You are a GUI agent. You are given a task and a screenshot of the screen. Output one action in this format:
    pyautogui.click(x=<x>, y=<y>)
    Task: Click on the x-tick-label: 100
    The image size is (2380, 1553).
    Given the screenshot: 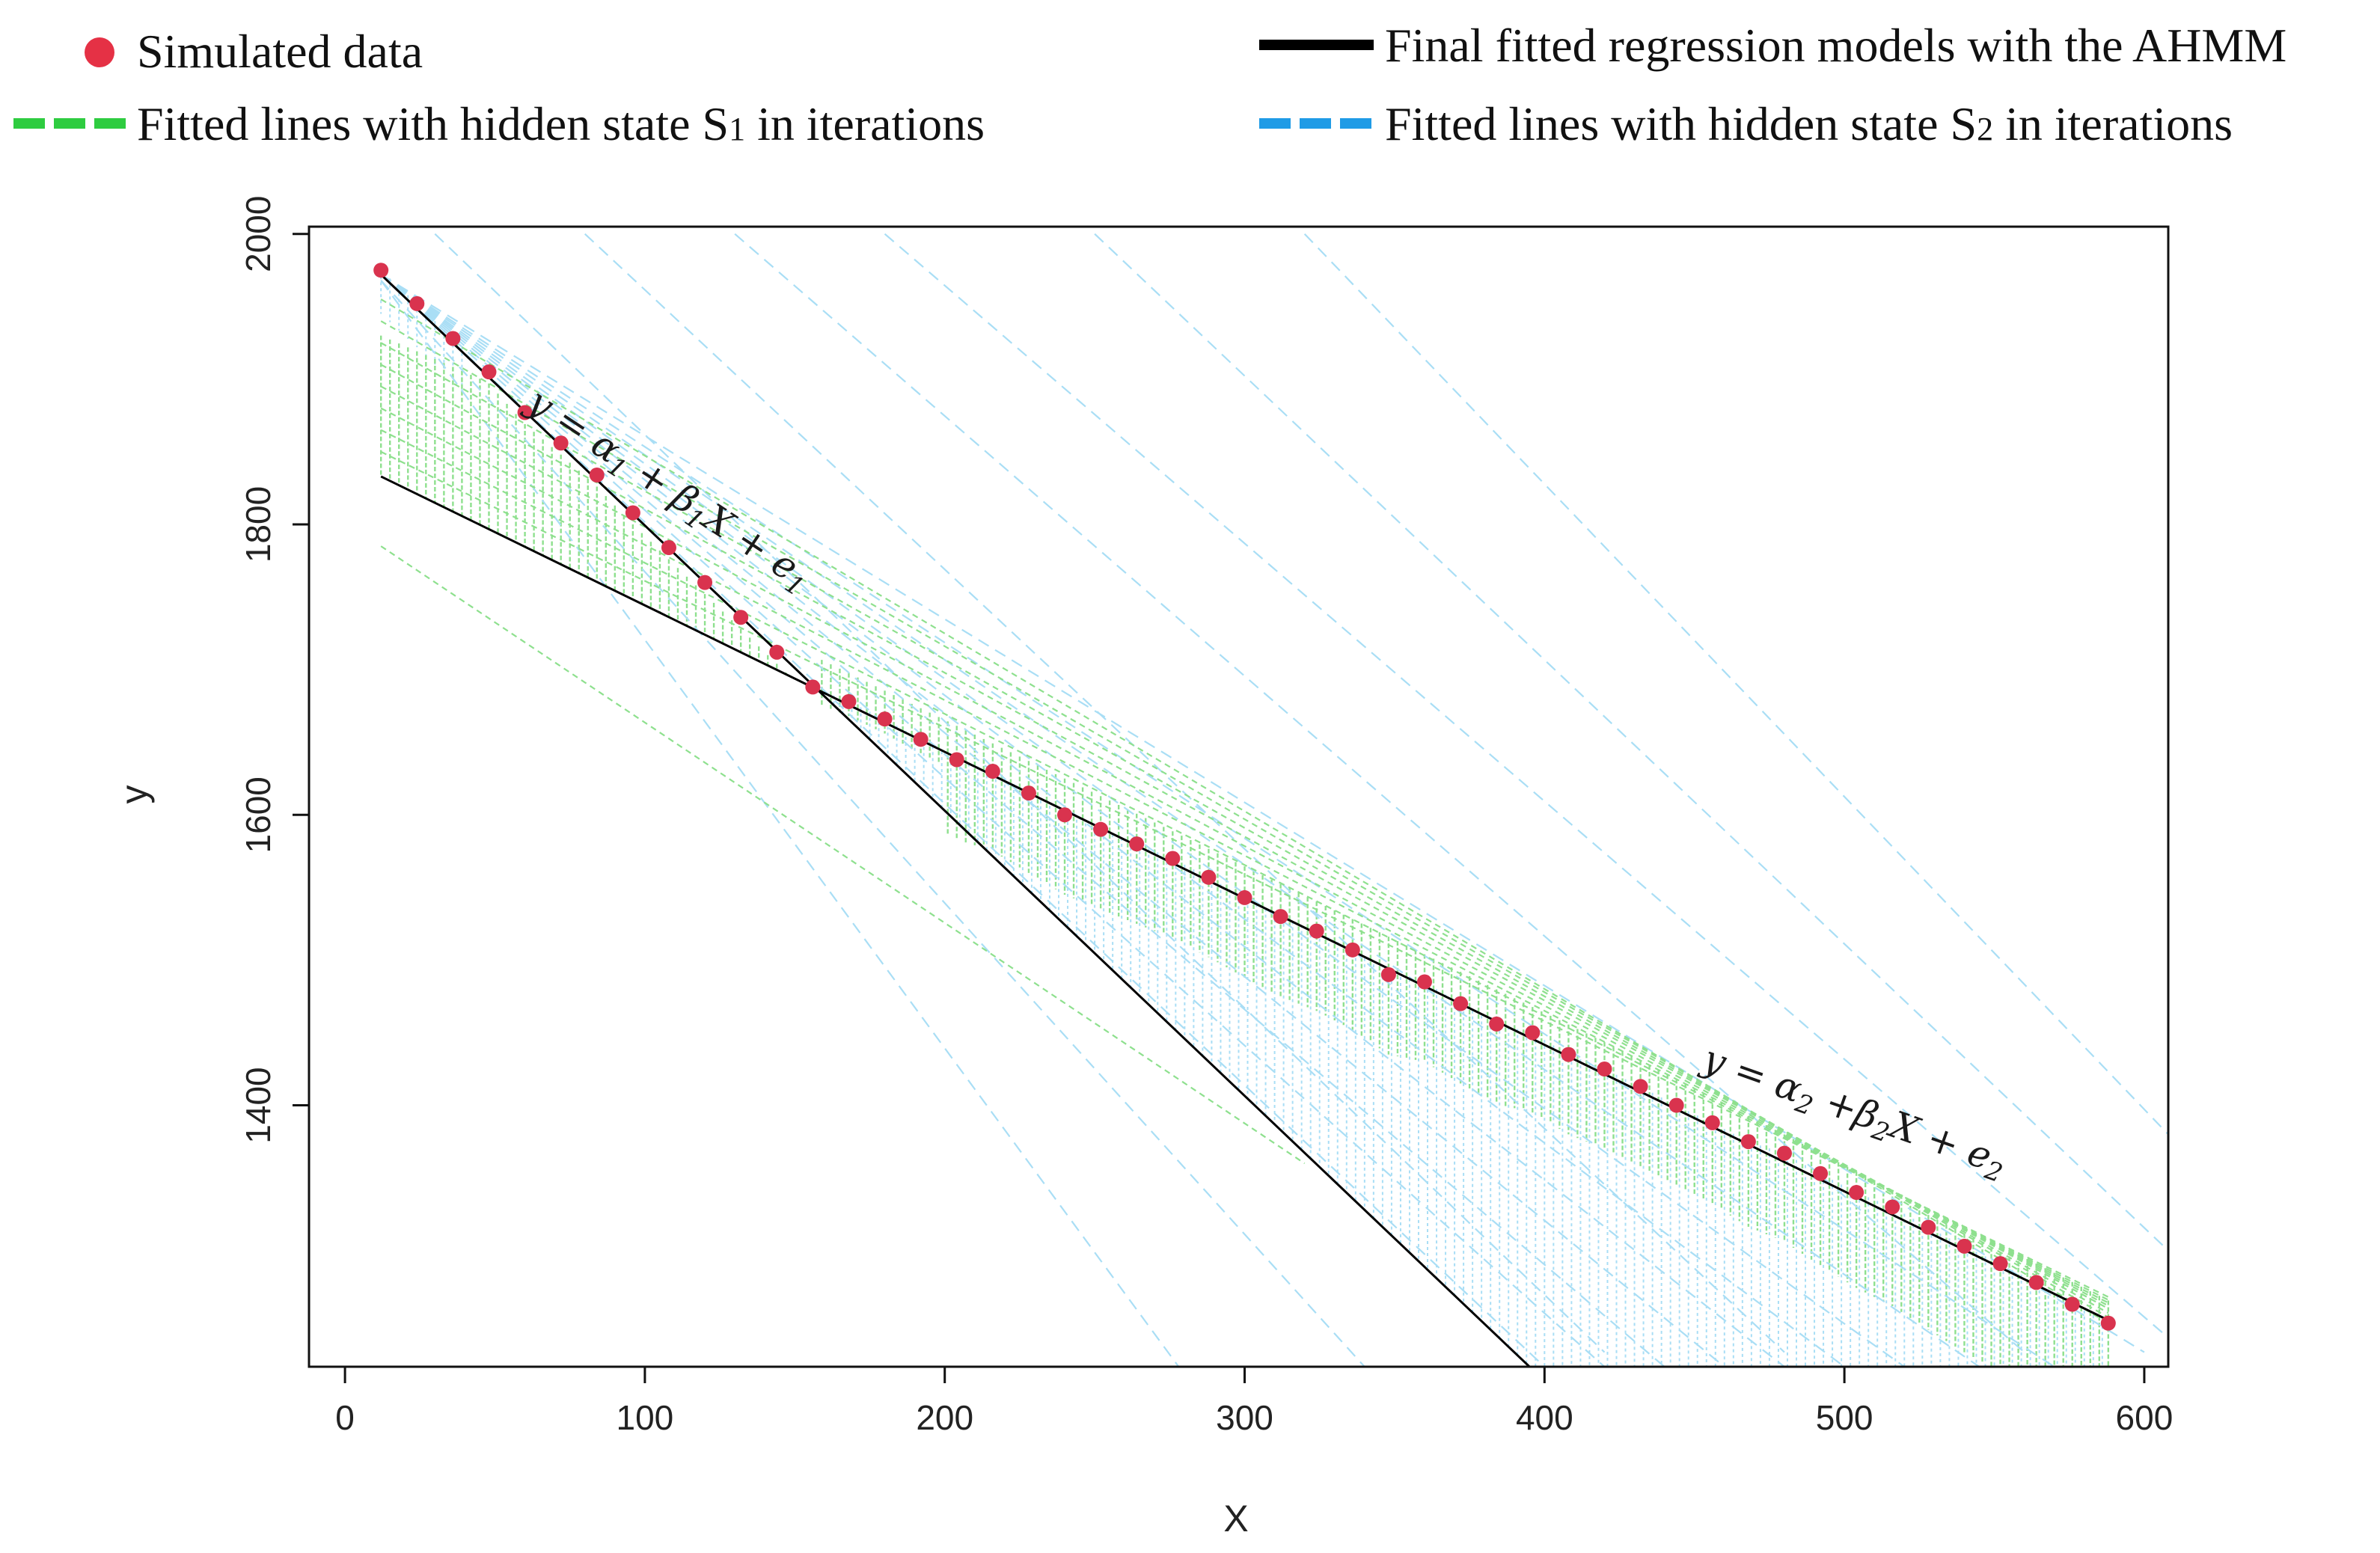 What is the action you would take?
    pyautogui.click(x=645, y=1417)
    